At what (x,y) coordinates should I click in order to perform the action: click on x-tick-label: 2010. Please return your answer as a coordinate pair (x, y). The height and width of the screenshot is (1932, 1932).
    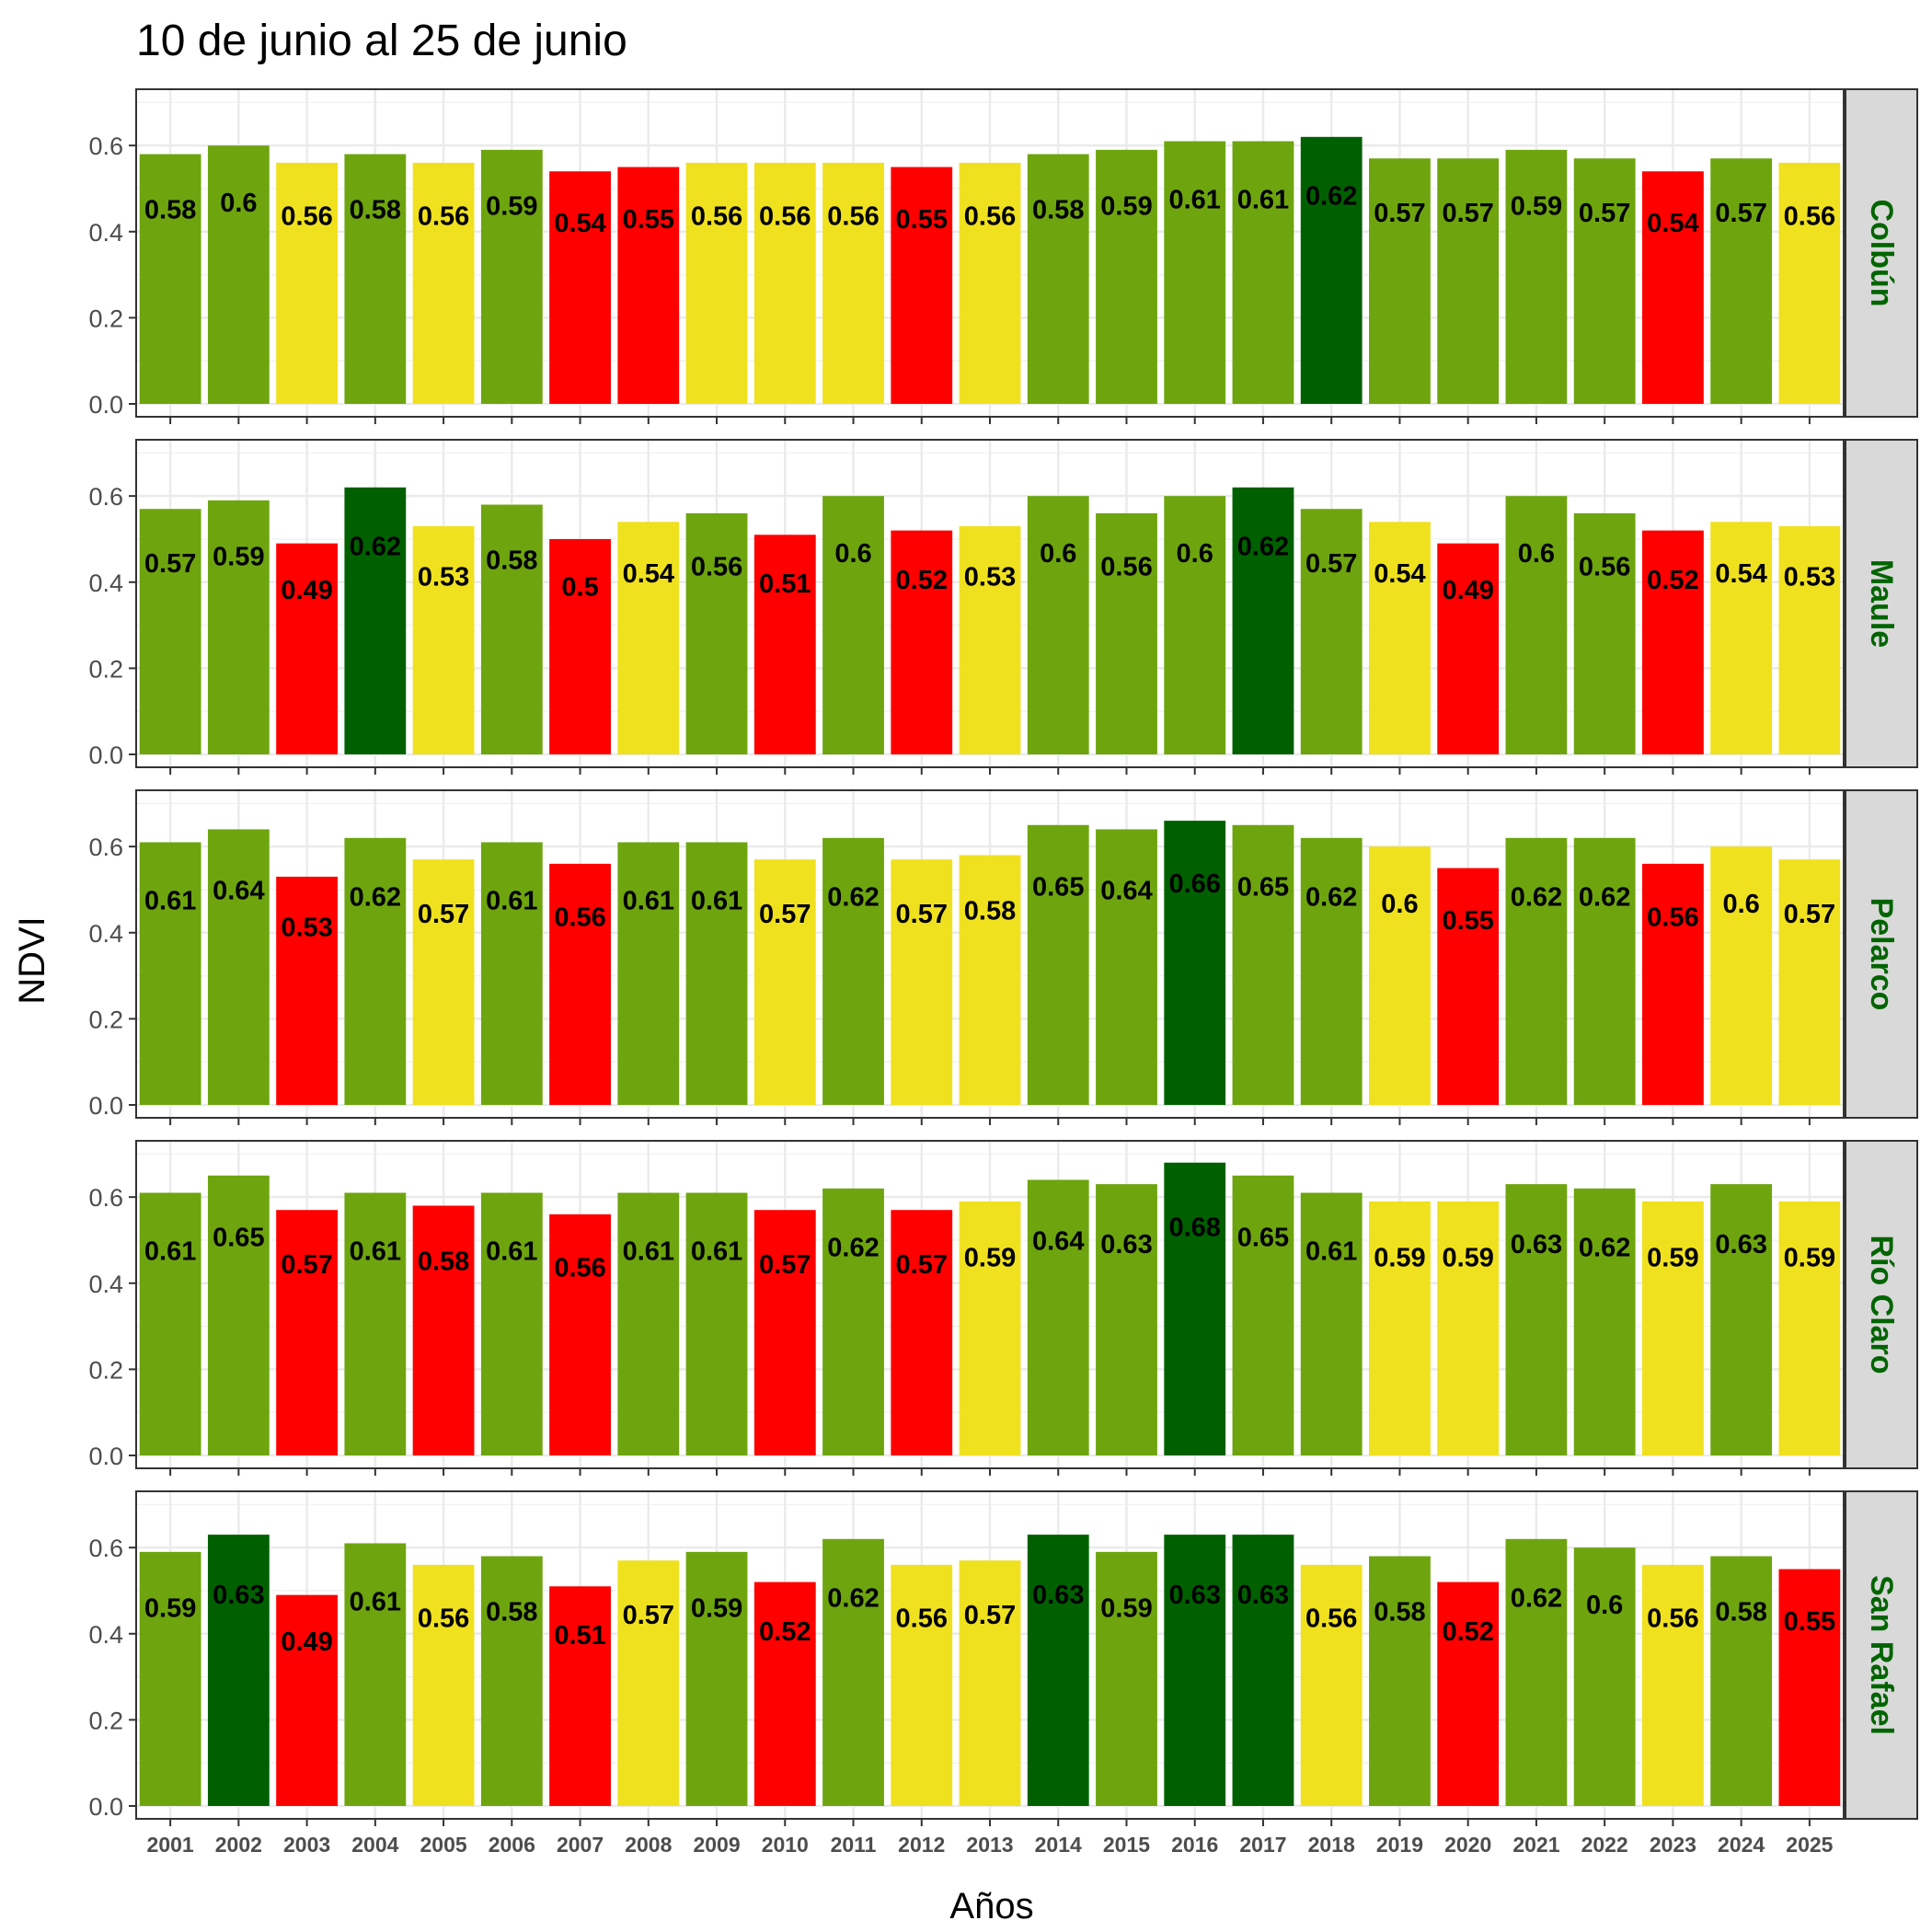
    Looking at the image, I should click on (785, 1845).